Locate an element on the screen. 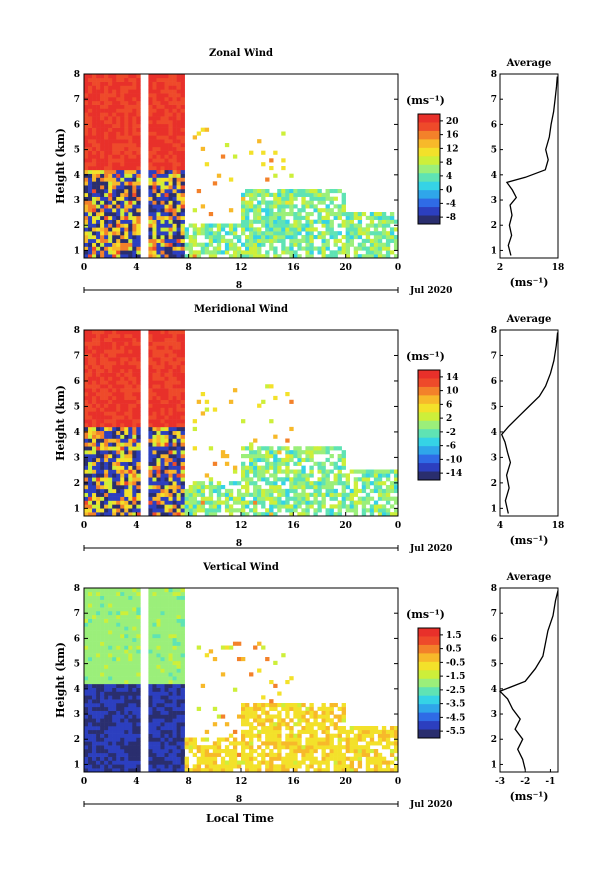 This screenshot has height=877, width=613. y-tick-label: 2 is located at coordinates (77, 484).